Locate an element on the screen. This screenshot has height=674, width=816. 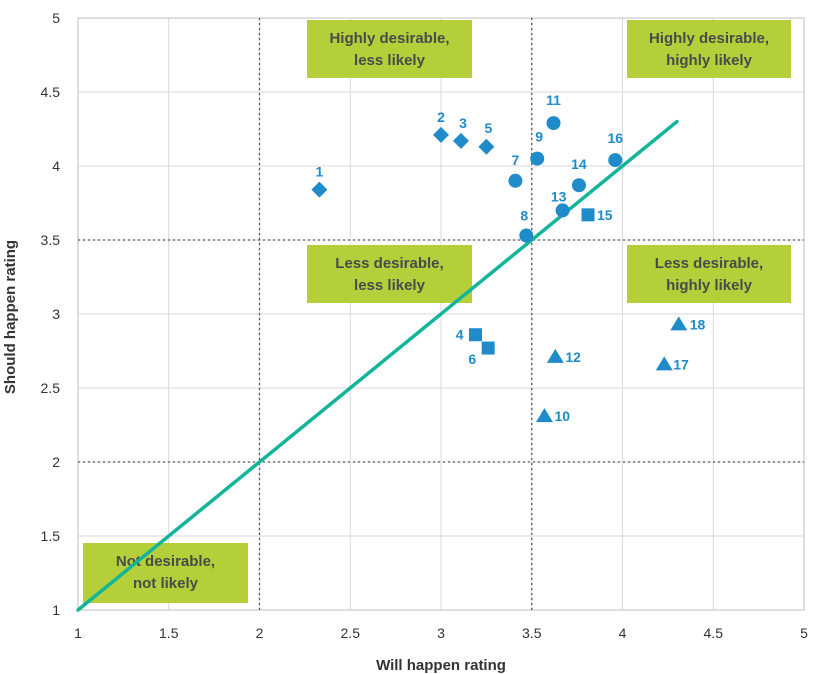
data-point-2: 2 is located at coordinates (441, 126).